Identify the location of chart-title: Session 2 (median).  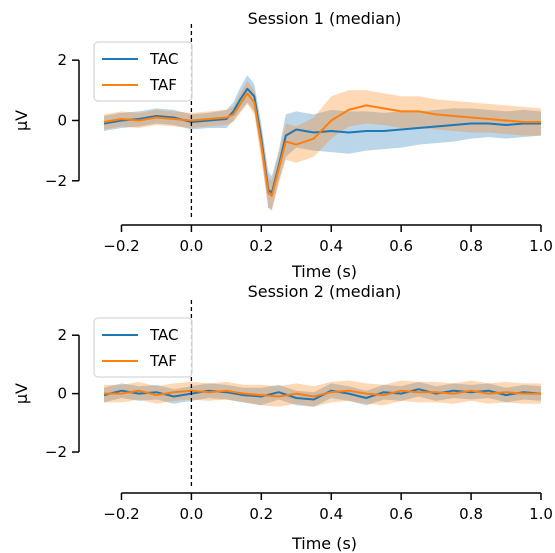
(325, 291).